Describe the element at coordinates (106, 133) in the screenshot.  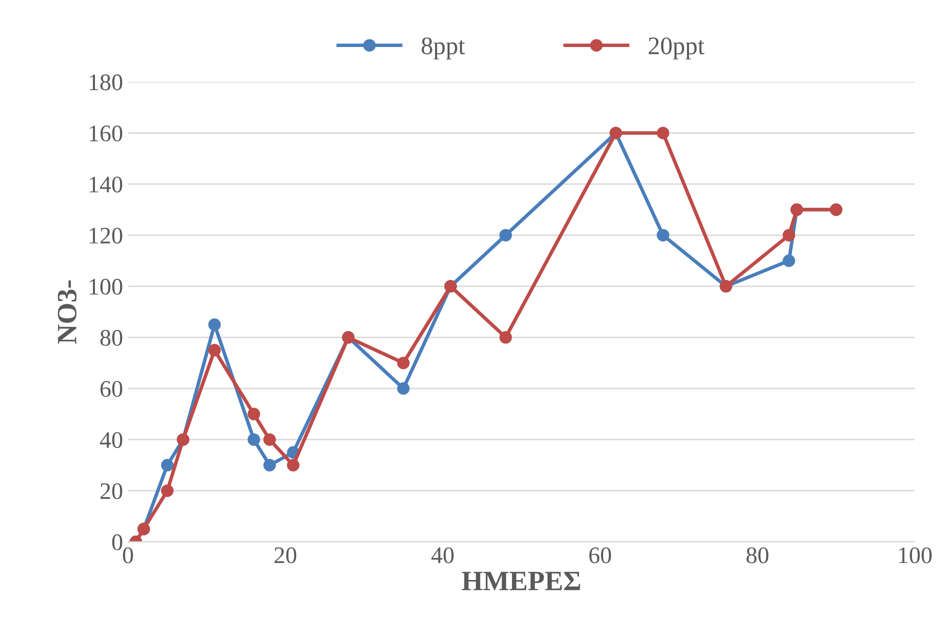
I see `y-tick-label: 160` at that location.